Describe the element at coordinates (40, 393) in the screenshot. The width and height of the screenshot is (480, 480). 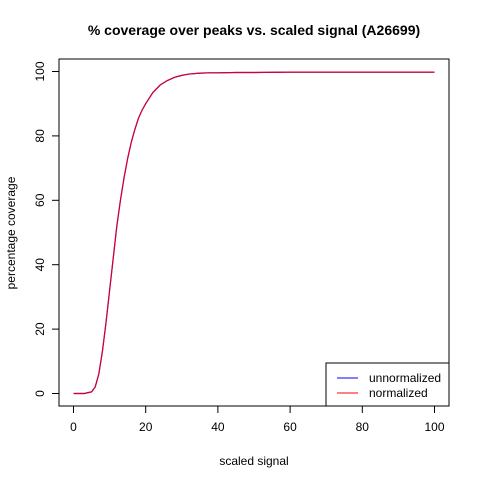
I see `y-tick-label: 0` at that location.